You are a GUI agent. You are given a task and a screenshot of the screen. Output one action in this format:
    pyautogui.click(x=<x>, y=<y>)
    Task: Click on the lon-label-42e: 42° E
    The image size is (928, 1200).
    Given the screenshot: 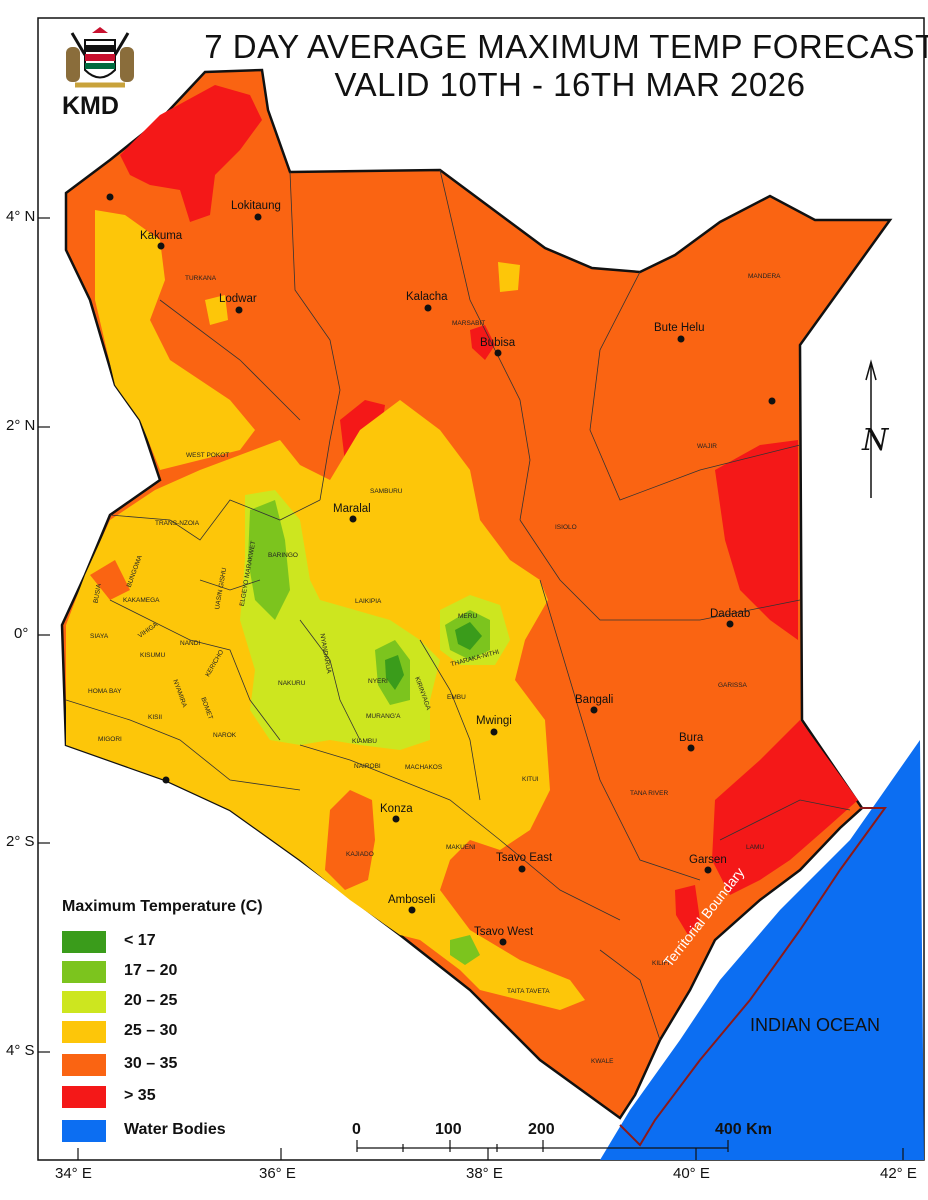 What is the action you would take?
    pyautogui.click(x=898, y=1173)
    